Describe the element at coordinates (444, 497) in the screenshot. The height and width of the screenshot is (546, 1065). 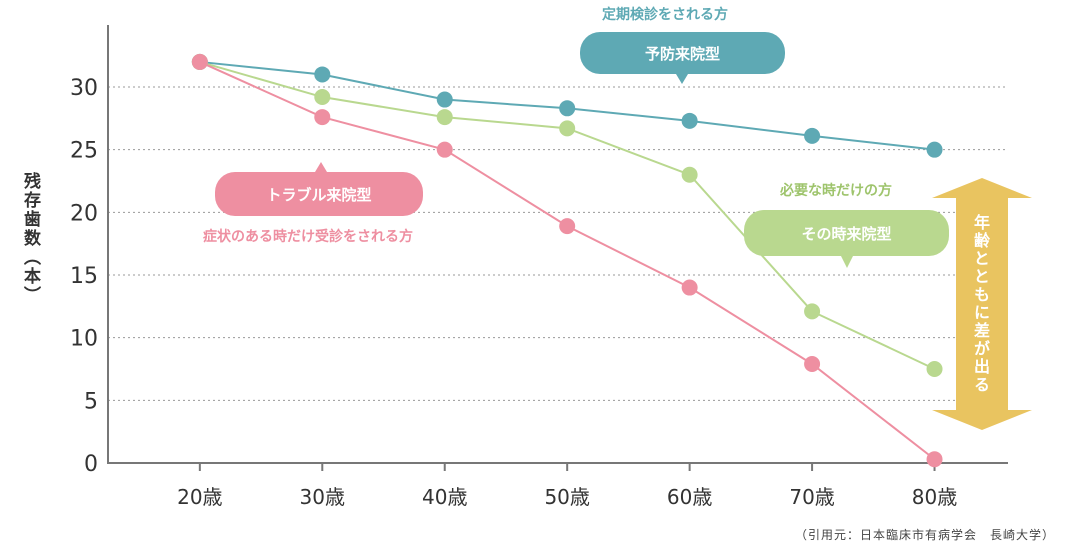
I see `x-tick-label: 40歳` at that location.